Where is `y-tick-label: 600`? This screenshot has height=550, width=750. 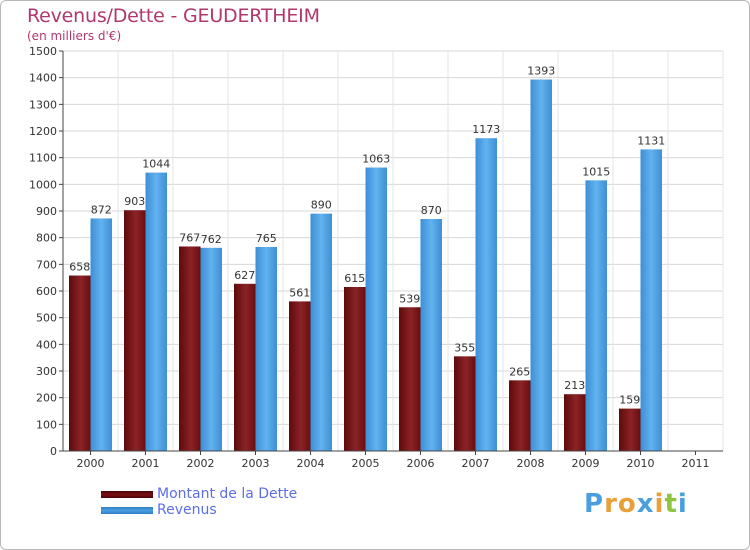 y-tick-label: 600 is located at coordinates (46, 291).